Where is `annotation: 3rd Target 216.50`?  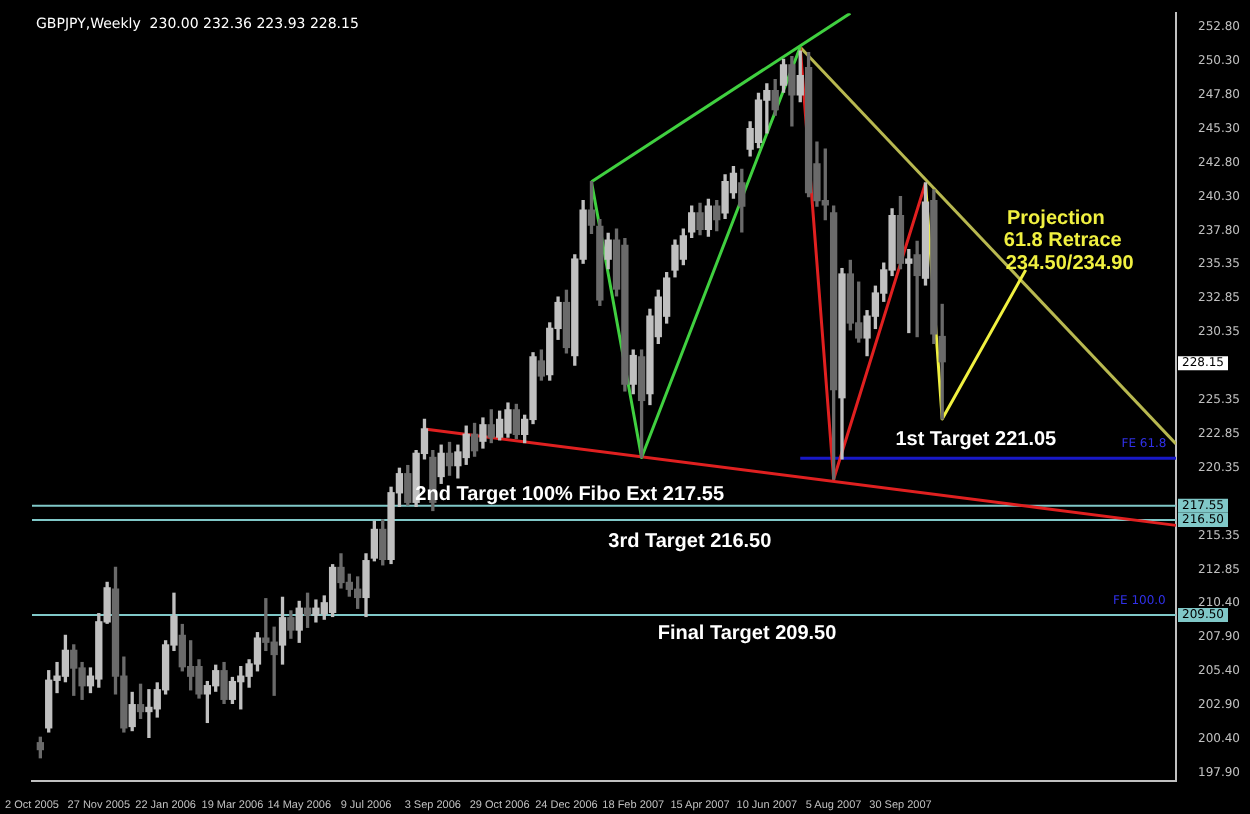
annotation: 3rd Target 216.50 is located at coordinates (690, 541).